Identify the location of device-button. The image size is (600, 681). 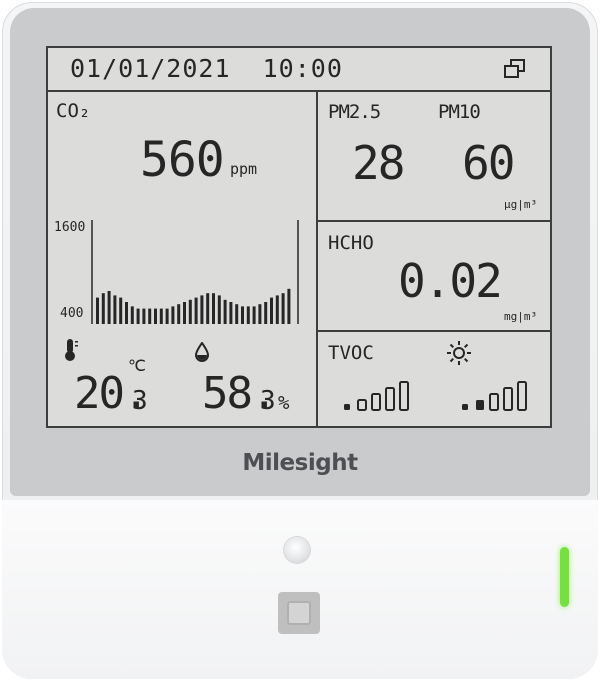
(299, 613).